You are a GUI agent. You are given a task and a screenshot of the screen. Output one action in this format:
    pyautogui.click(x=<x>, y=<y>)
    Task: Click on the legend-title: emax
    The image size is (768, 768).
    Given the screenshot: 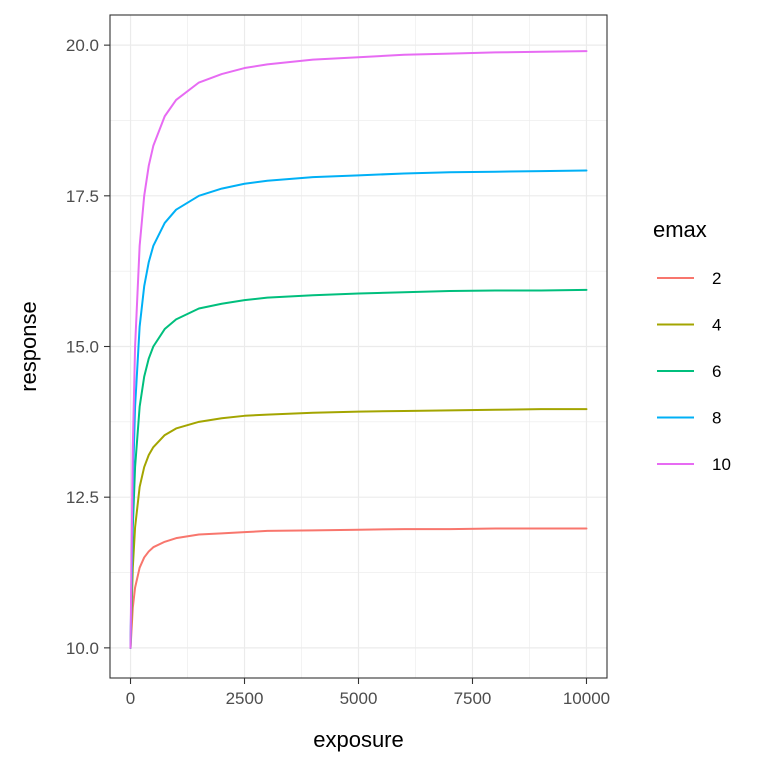 What is the action you would take?
    pyautogui.click(x=680, y=229)
    